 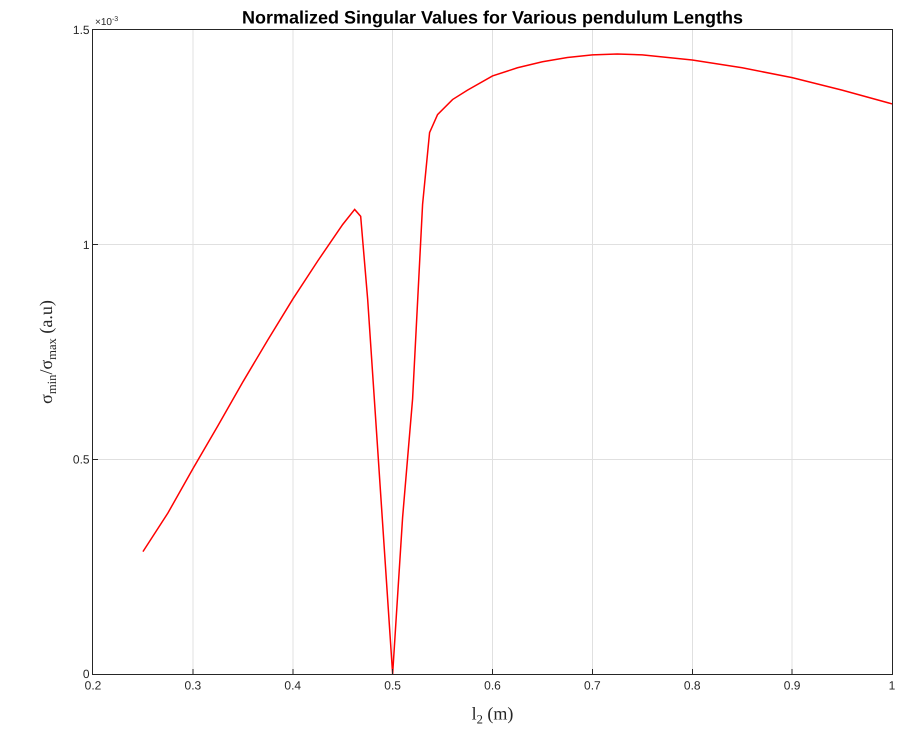 I want to click on chart-title: Normalized Singular Values for Various pendulum Lengths, so click(x=493, y=18).